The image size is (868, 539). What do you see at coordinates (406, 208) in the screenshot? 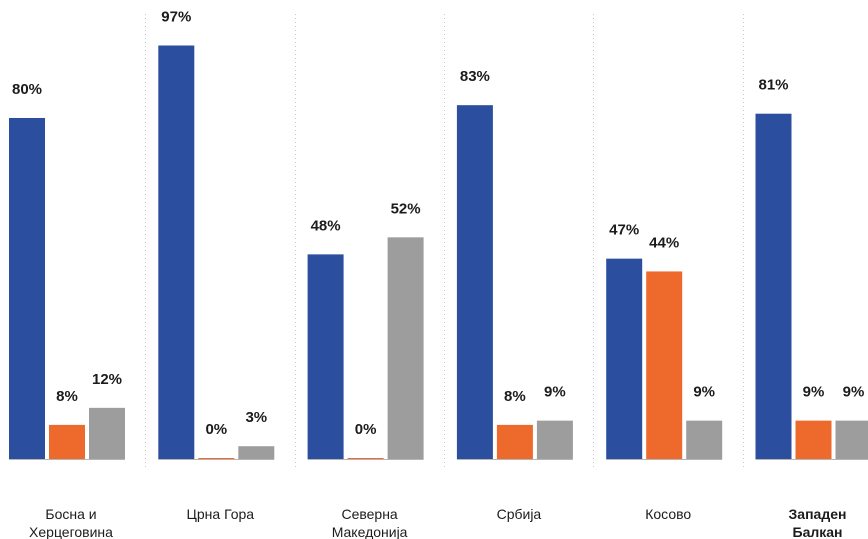
I see `data-label: 52%` at bounding box center [406, 208].